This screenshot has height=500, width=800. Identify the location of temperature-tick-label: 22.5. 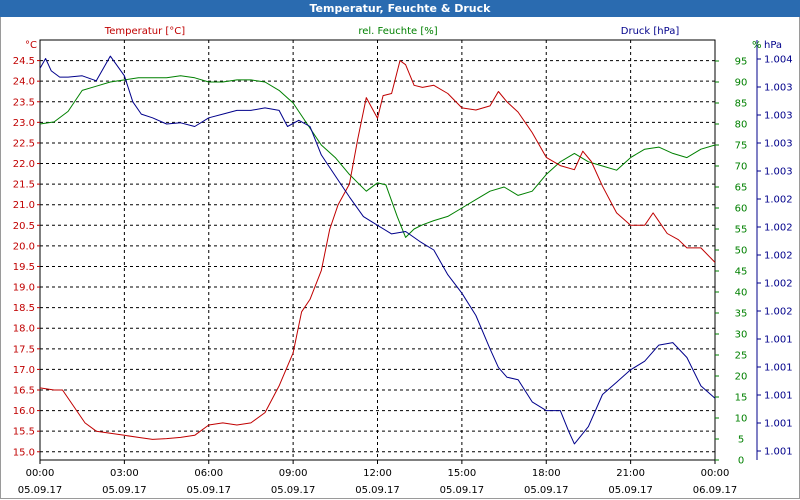
(24, 143).